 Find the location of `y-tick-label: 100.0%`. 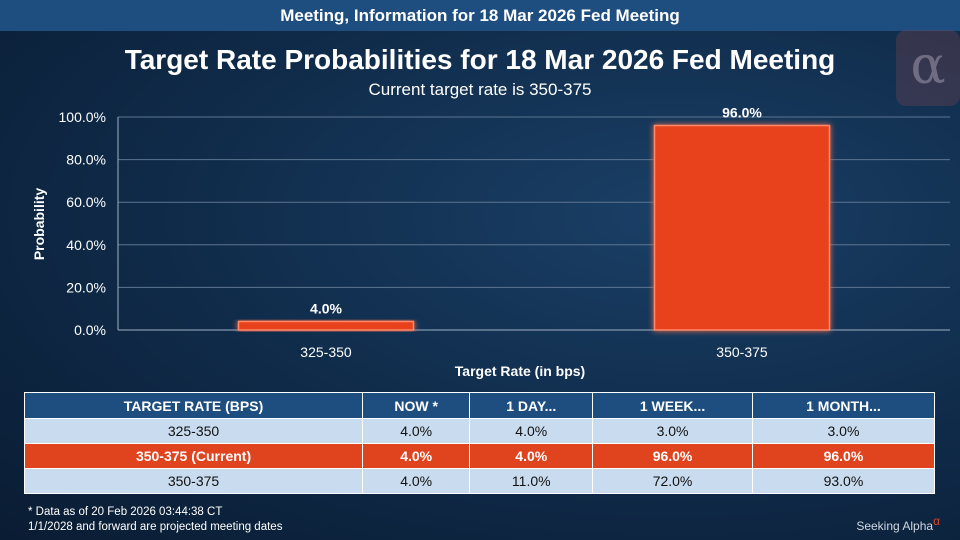

y-tick-label: 100.0% is located at coordinates (82, 117).